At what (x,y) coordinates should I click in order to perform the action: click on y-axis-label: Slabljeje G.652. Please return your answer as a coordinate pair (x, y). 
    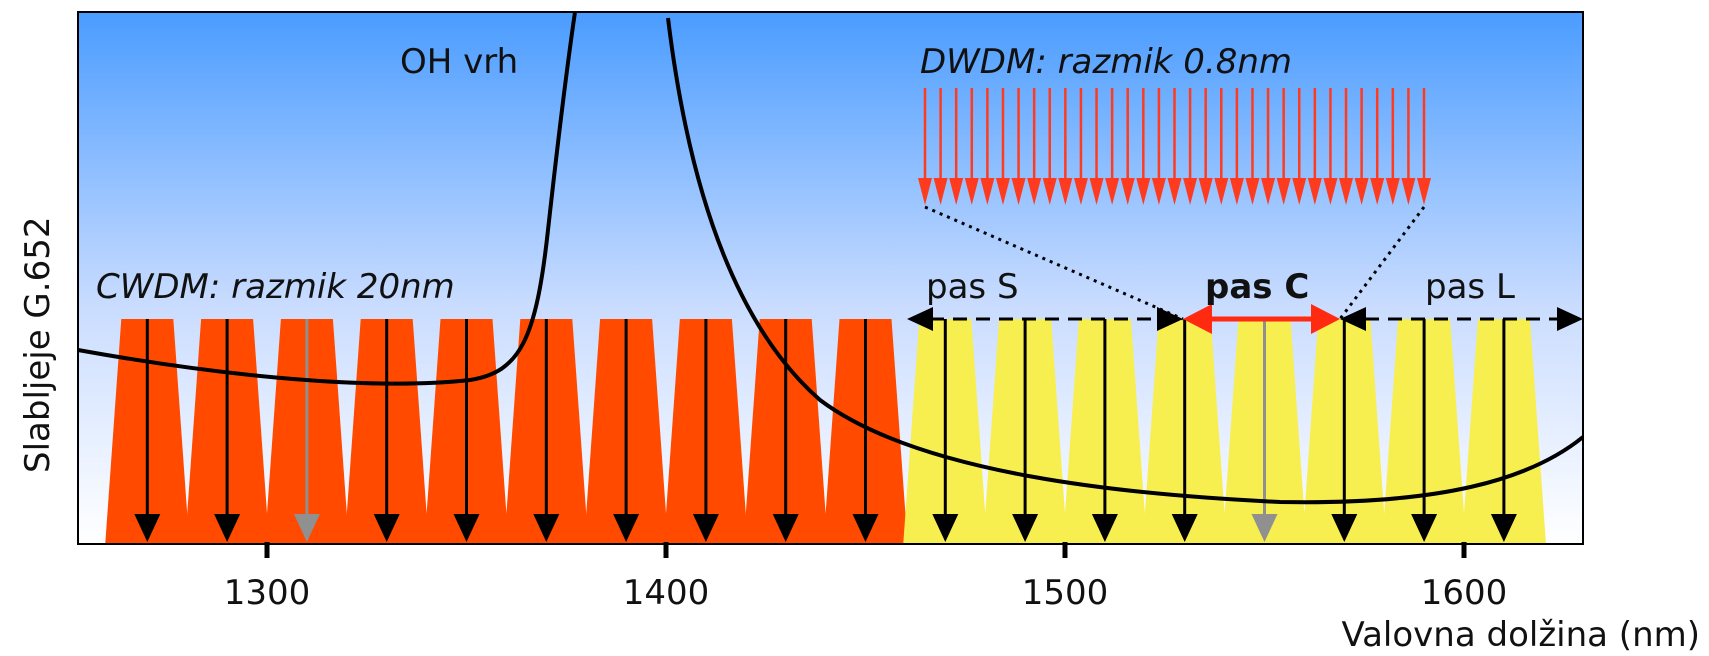
    Looking at the image, I should click on (38, 345).